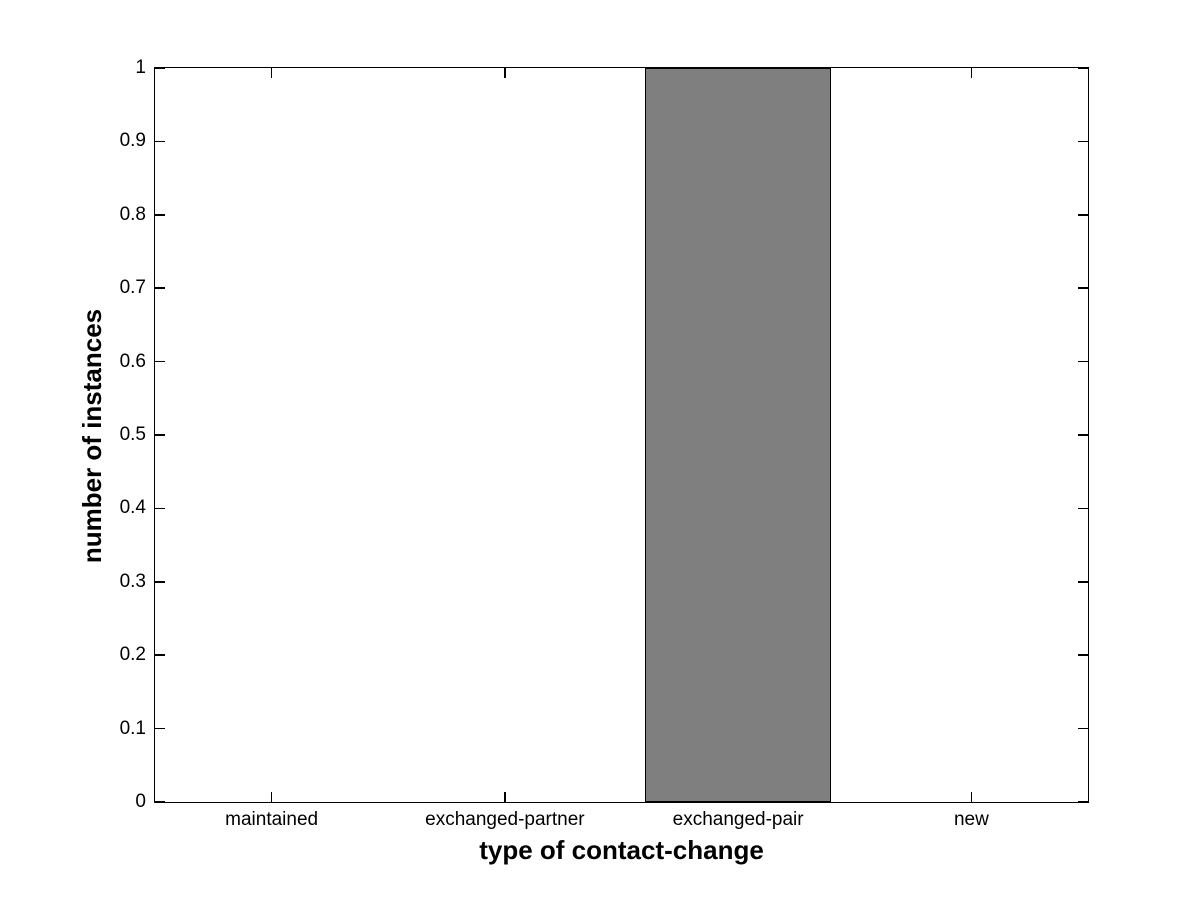 The image size is (1201, 901). What do you see at coordinates (132, 214) in the screenshot?
I see `y-tick-label: 0.8` at bounding box center [132, 214].